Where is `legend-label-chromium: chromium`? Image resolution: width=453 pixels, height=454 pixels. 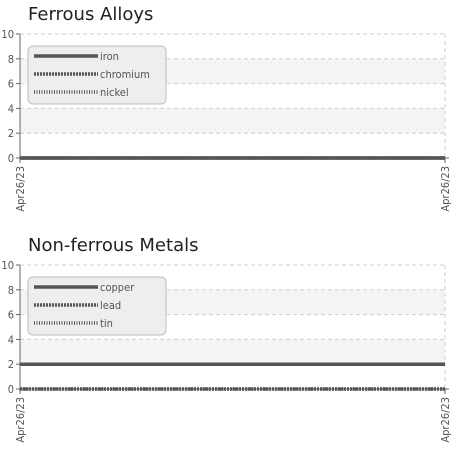
legend-label-chromium: chromium is located at coordinates (125, 74).